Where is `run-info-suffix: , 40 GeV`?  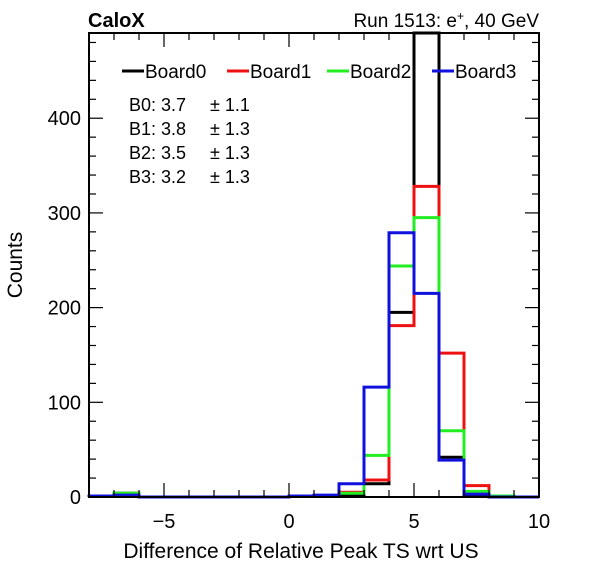 run-info-suffix: , 40 GeV is located at coordinates (501, 21).